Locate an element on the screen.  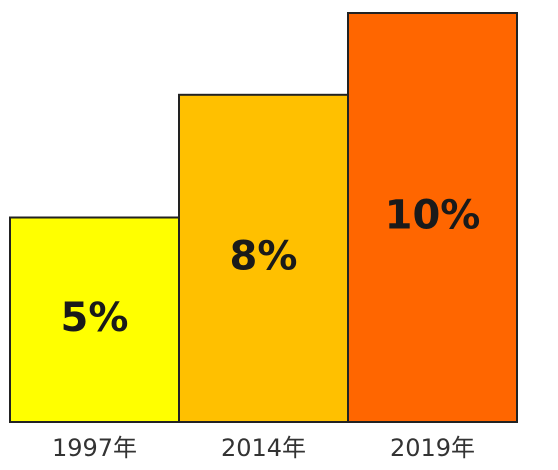
x-tick-label: 2014年 is located at coordinates (263, 448).